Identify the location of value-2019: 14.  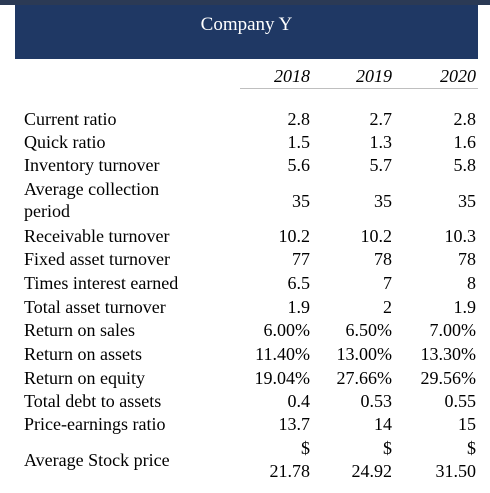
(383, 424).